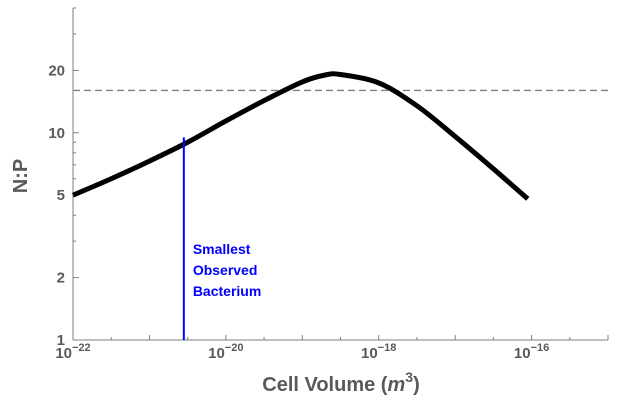 The height and width of the screenshot is (417, 625). Describe the element at coordinates (56, 133) in the screenshot. I see `y-tick-label: 10` at that location.